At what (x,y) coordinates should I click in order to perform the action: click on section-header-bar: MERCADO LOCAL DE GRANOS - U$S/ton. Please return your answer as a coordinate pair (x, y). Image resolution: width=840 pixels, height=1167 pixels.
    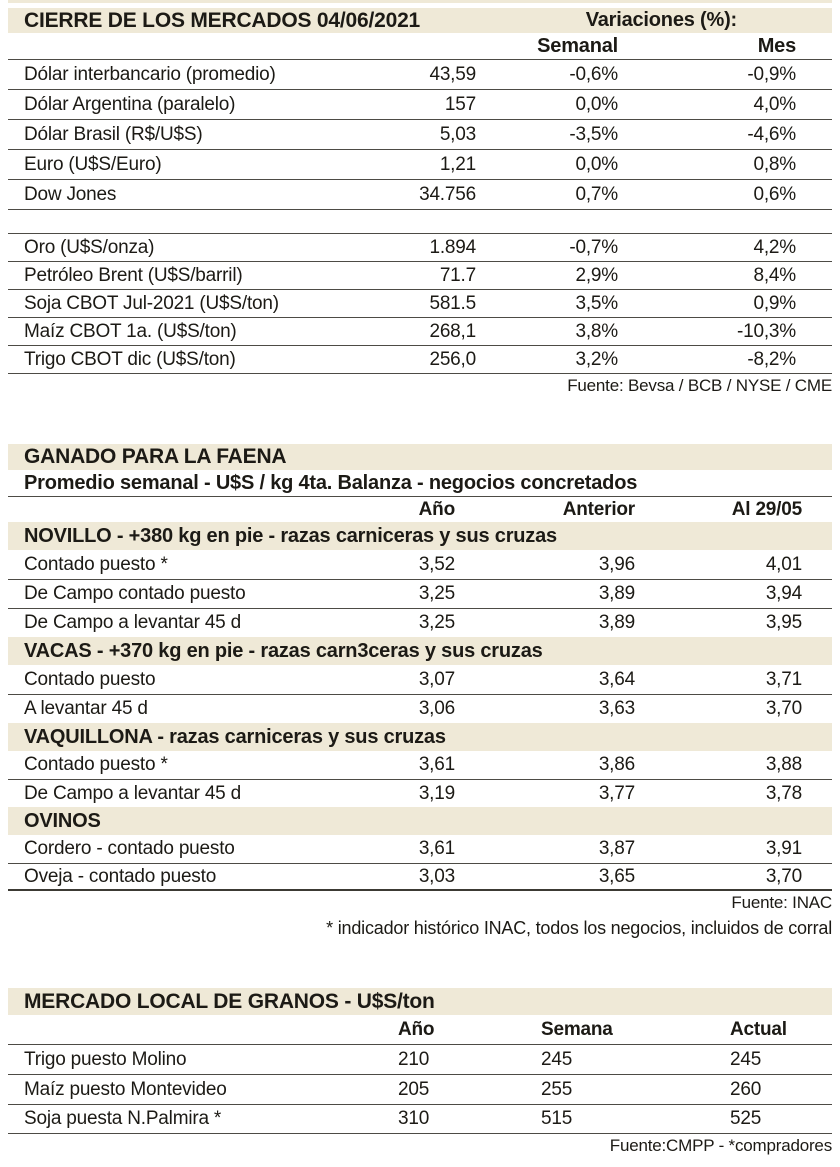
    Looking at the image, I should click on (420, 1001).